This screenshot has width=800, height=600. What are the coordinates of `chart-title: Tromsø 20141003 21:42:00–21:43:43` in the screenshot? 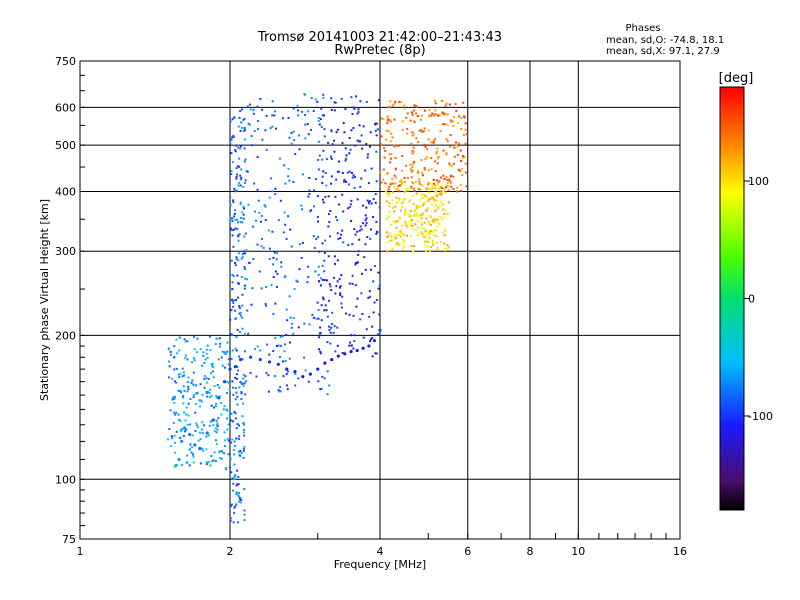 It's located at (379, 37).